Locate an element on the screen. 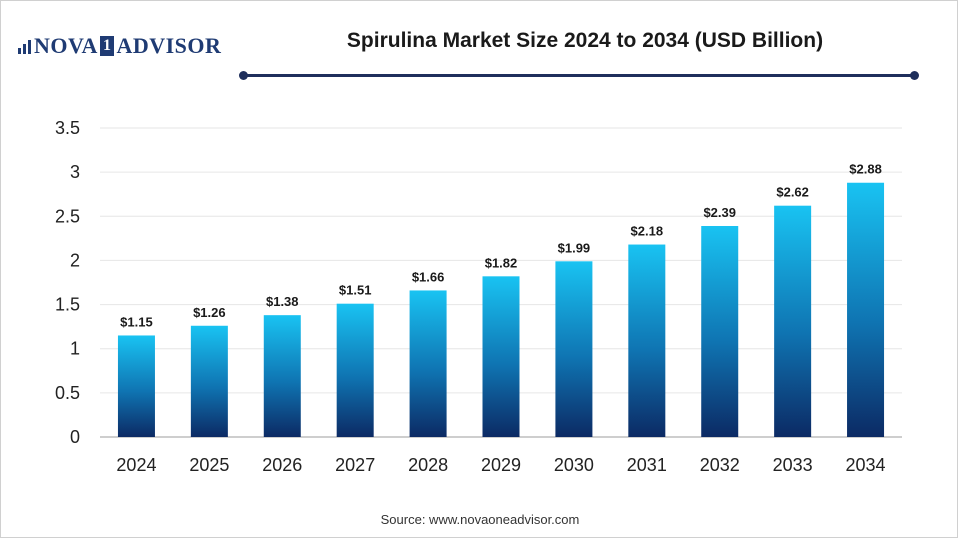 This screenshot has height=540, width=960. brand-logo: NOVA 1 ADVISOR is located at coordinates (119, 46).